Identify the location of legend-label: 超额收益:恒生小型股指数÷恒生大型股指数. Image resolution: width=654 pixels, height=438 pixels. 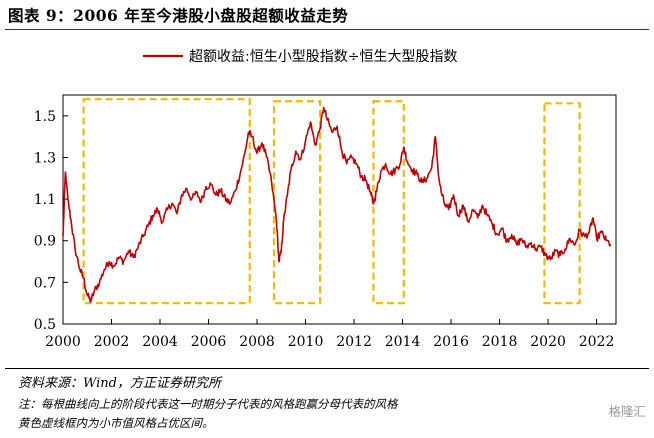
(323, 57).